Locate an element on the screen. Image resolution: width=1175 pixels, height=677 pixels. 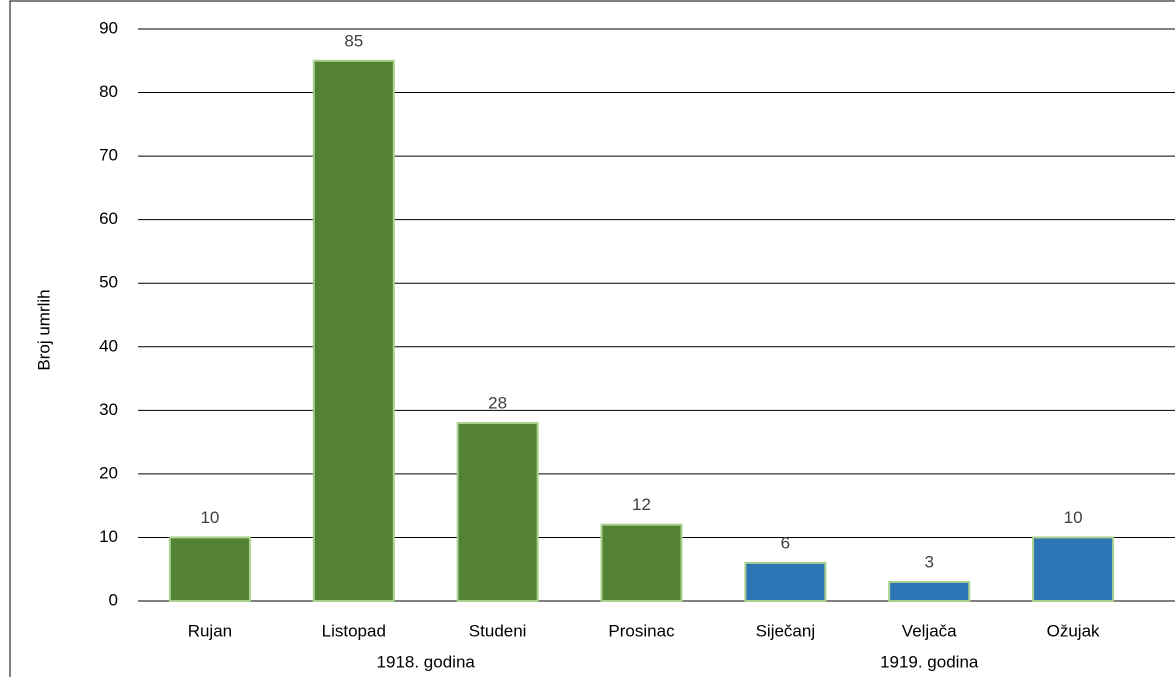
x-tick-label: Listopad is located at coordinates (354, 630).